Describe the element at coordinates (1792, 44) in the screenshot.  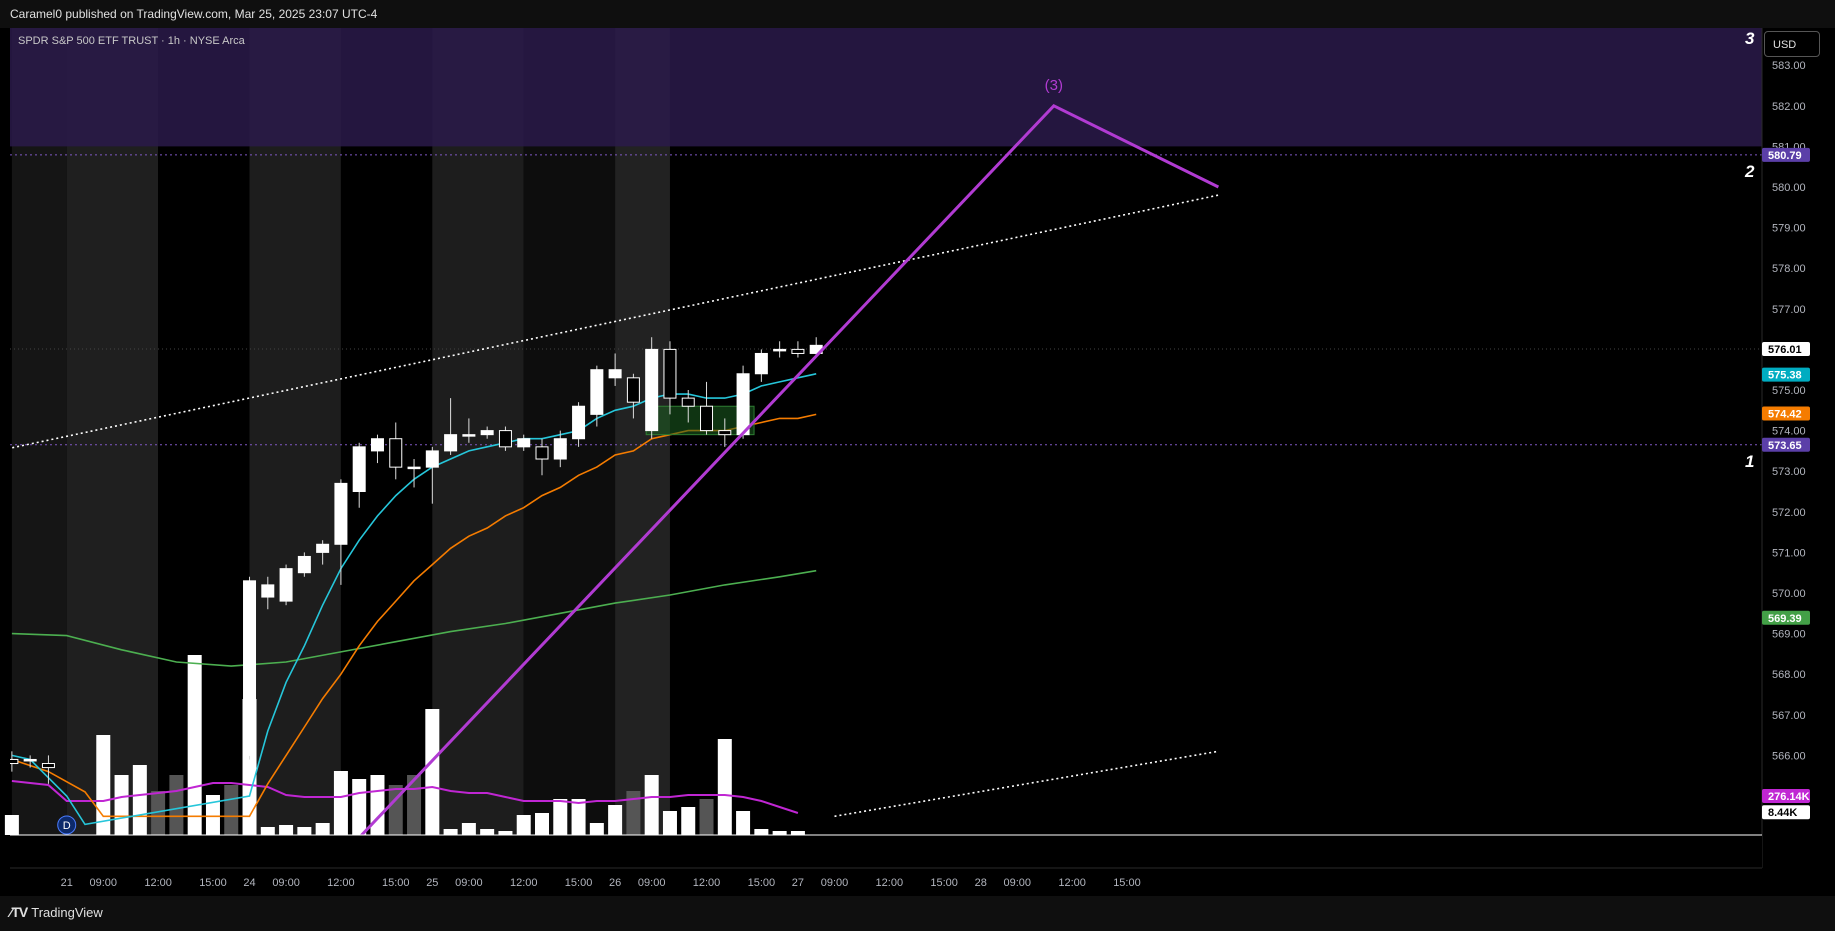
I see `currency-button: USD` at that location.